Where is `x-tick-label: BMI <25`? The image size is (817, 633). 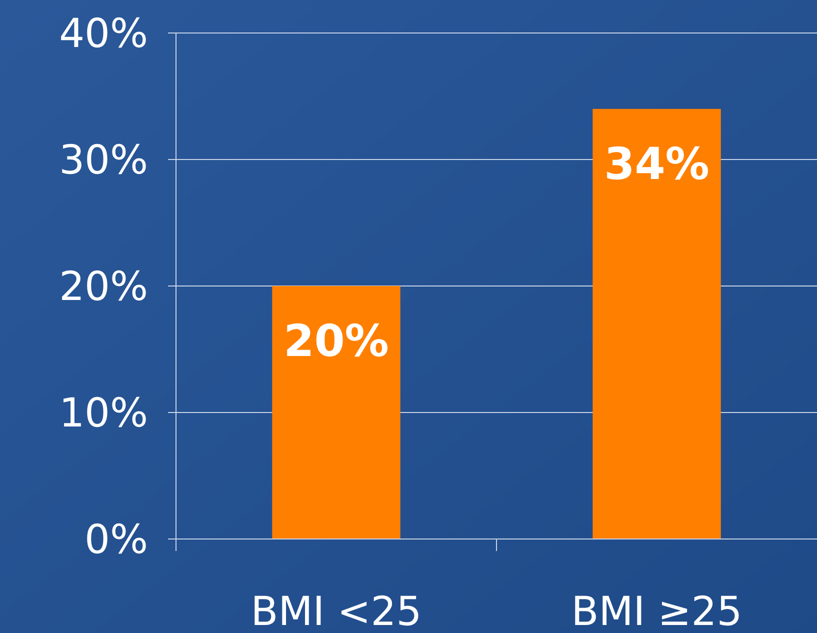 x-tick-label: BMI <25 is located at coordinates (336, 611).